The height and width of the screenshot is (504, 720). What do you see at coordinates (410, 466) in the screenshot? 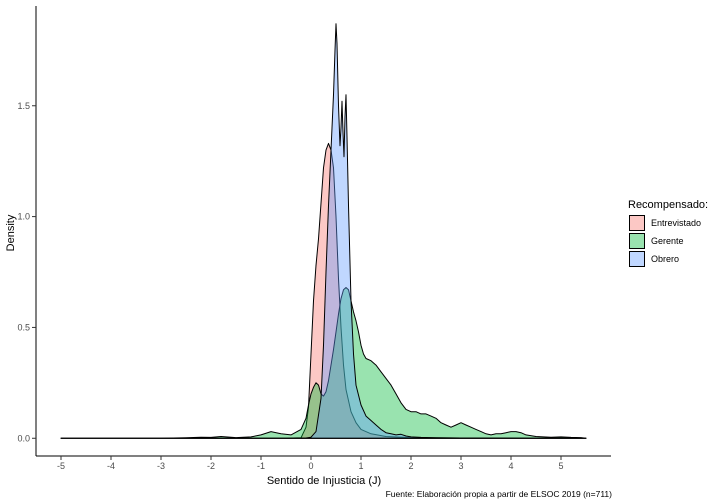
I see `x-tick-label: 2` at bounding box center [410, 466].